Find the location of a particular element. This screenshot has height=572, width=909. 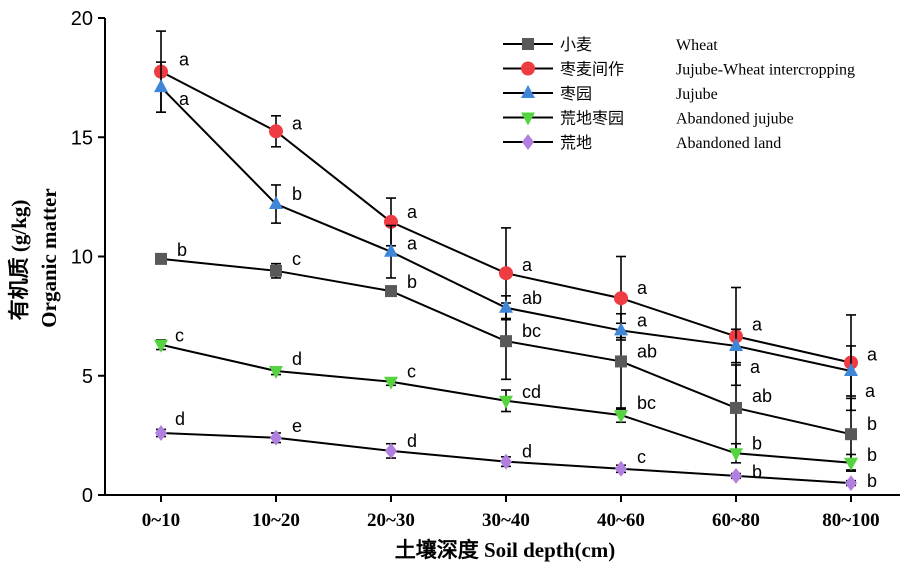

legend-label-en: Jujube is located at coordinates (697, 94).